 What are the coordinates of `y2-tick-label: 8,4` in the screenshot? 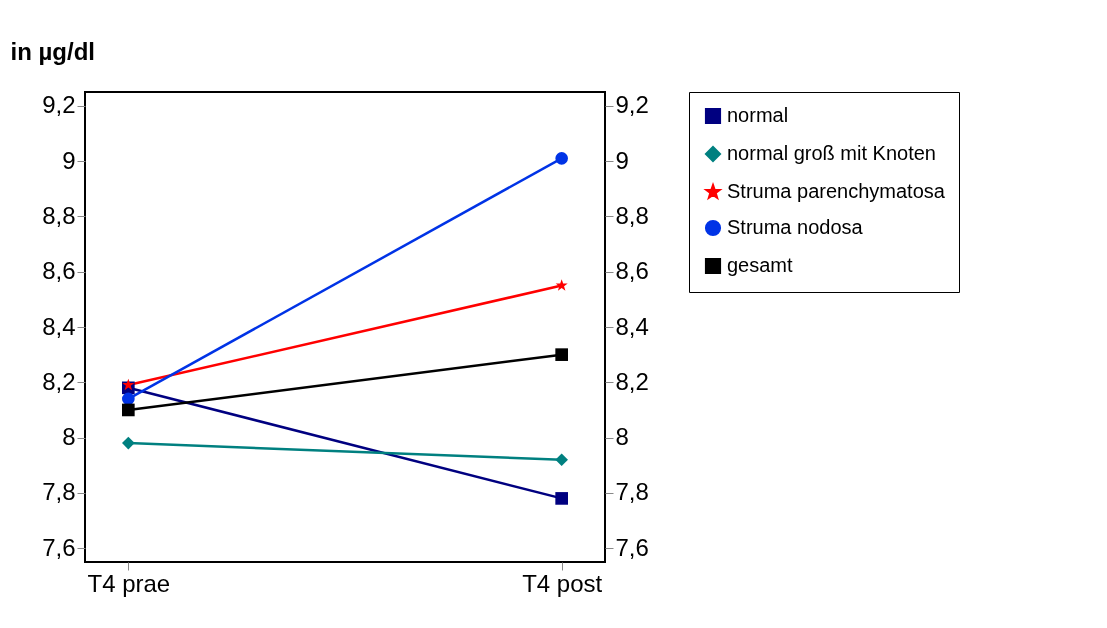 It's located at (632, 326).